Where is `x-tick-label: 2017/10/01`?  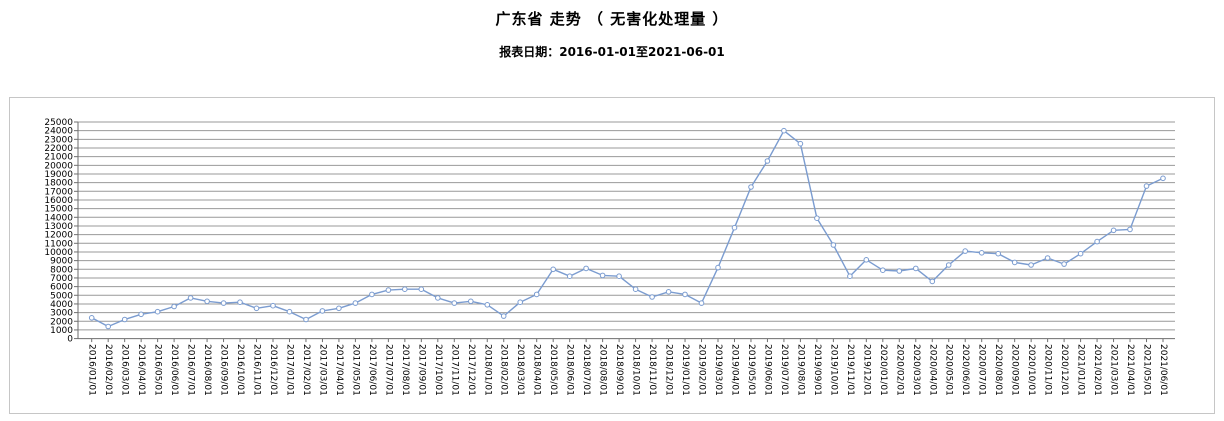 x-tick-label: 2017/10/01 is located at coordinates (438, 370).